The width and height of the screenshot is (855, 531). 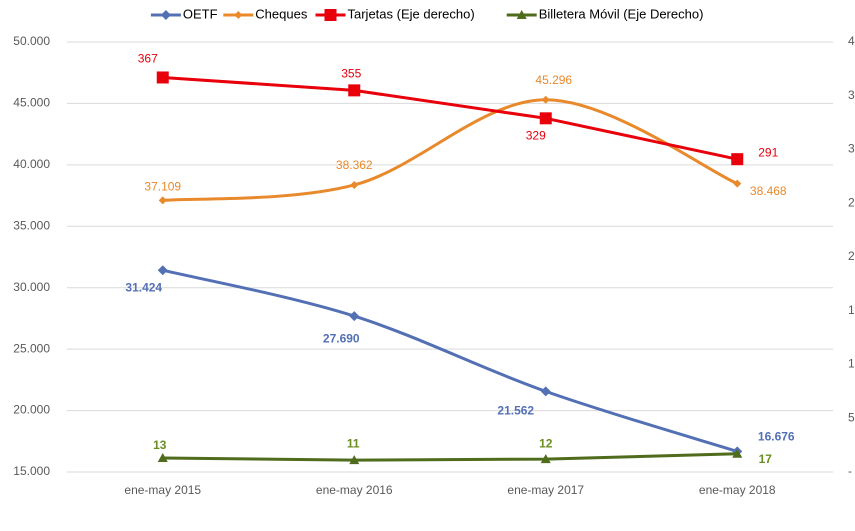 What do you see at coordinates (850, 471) in the screenshot?
I see `y2-tick-label: -` at bounding box center [850, 471].